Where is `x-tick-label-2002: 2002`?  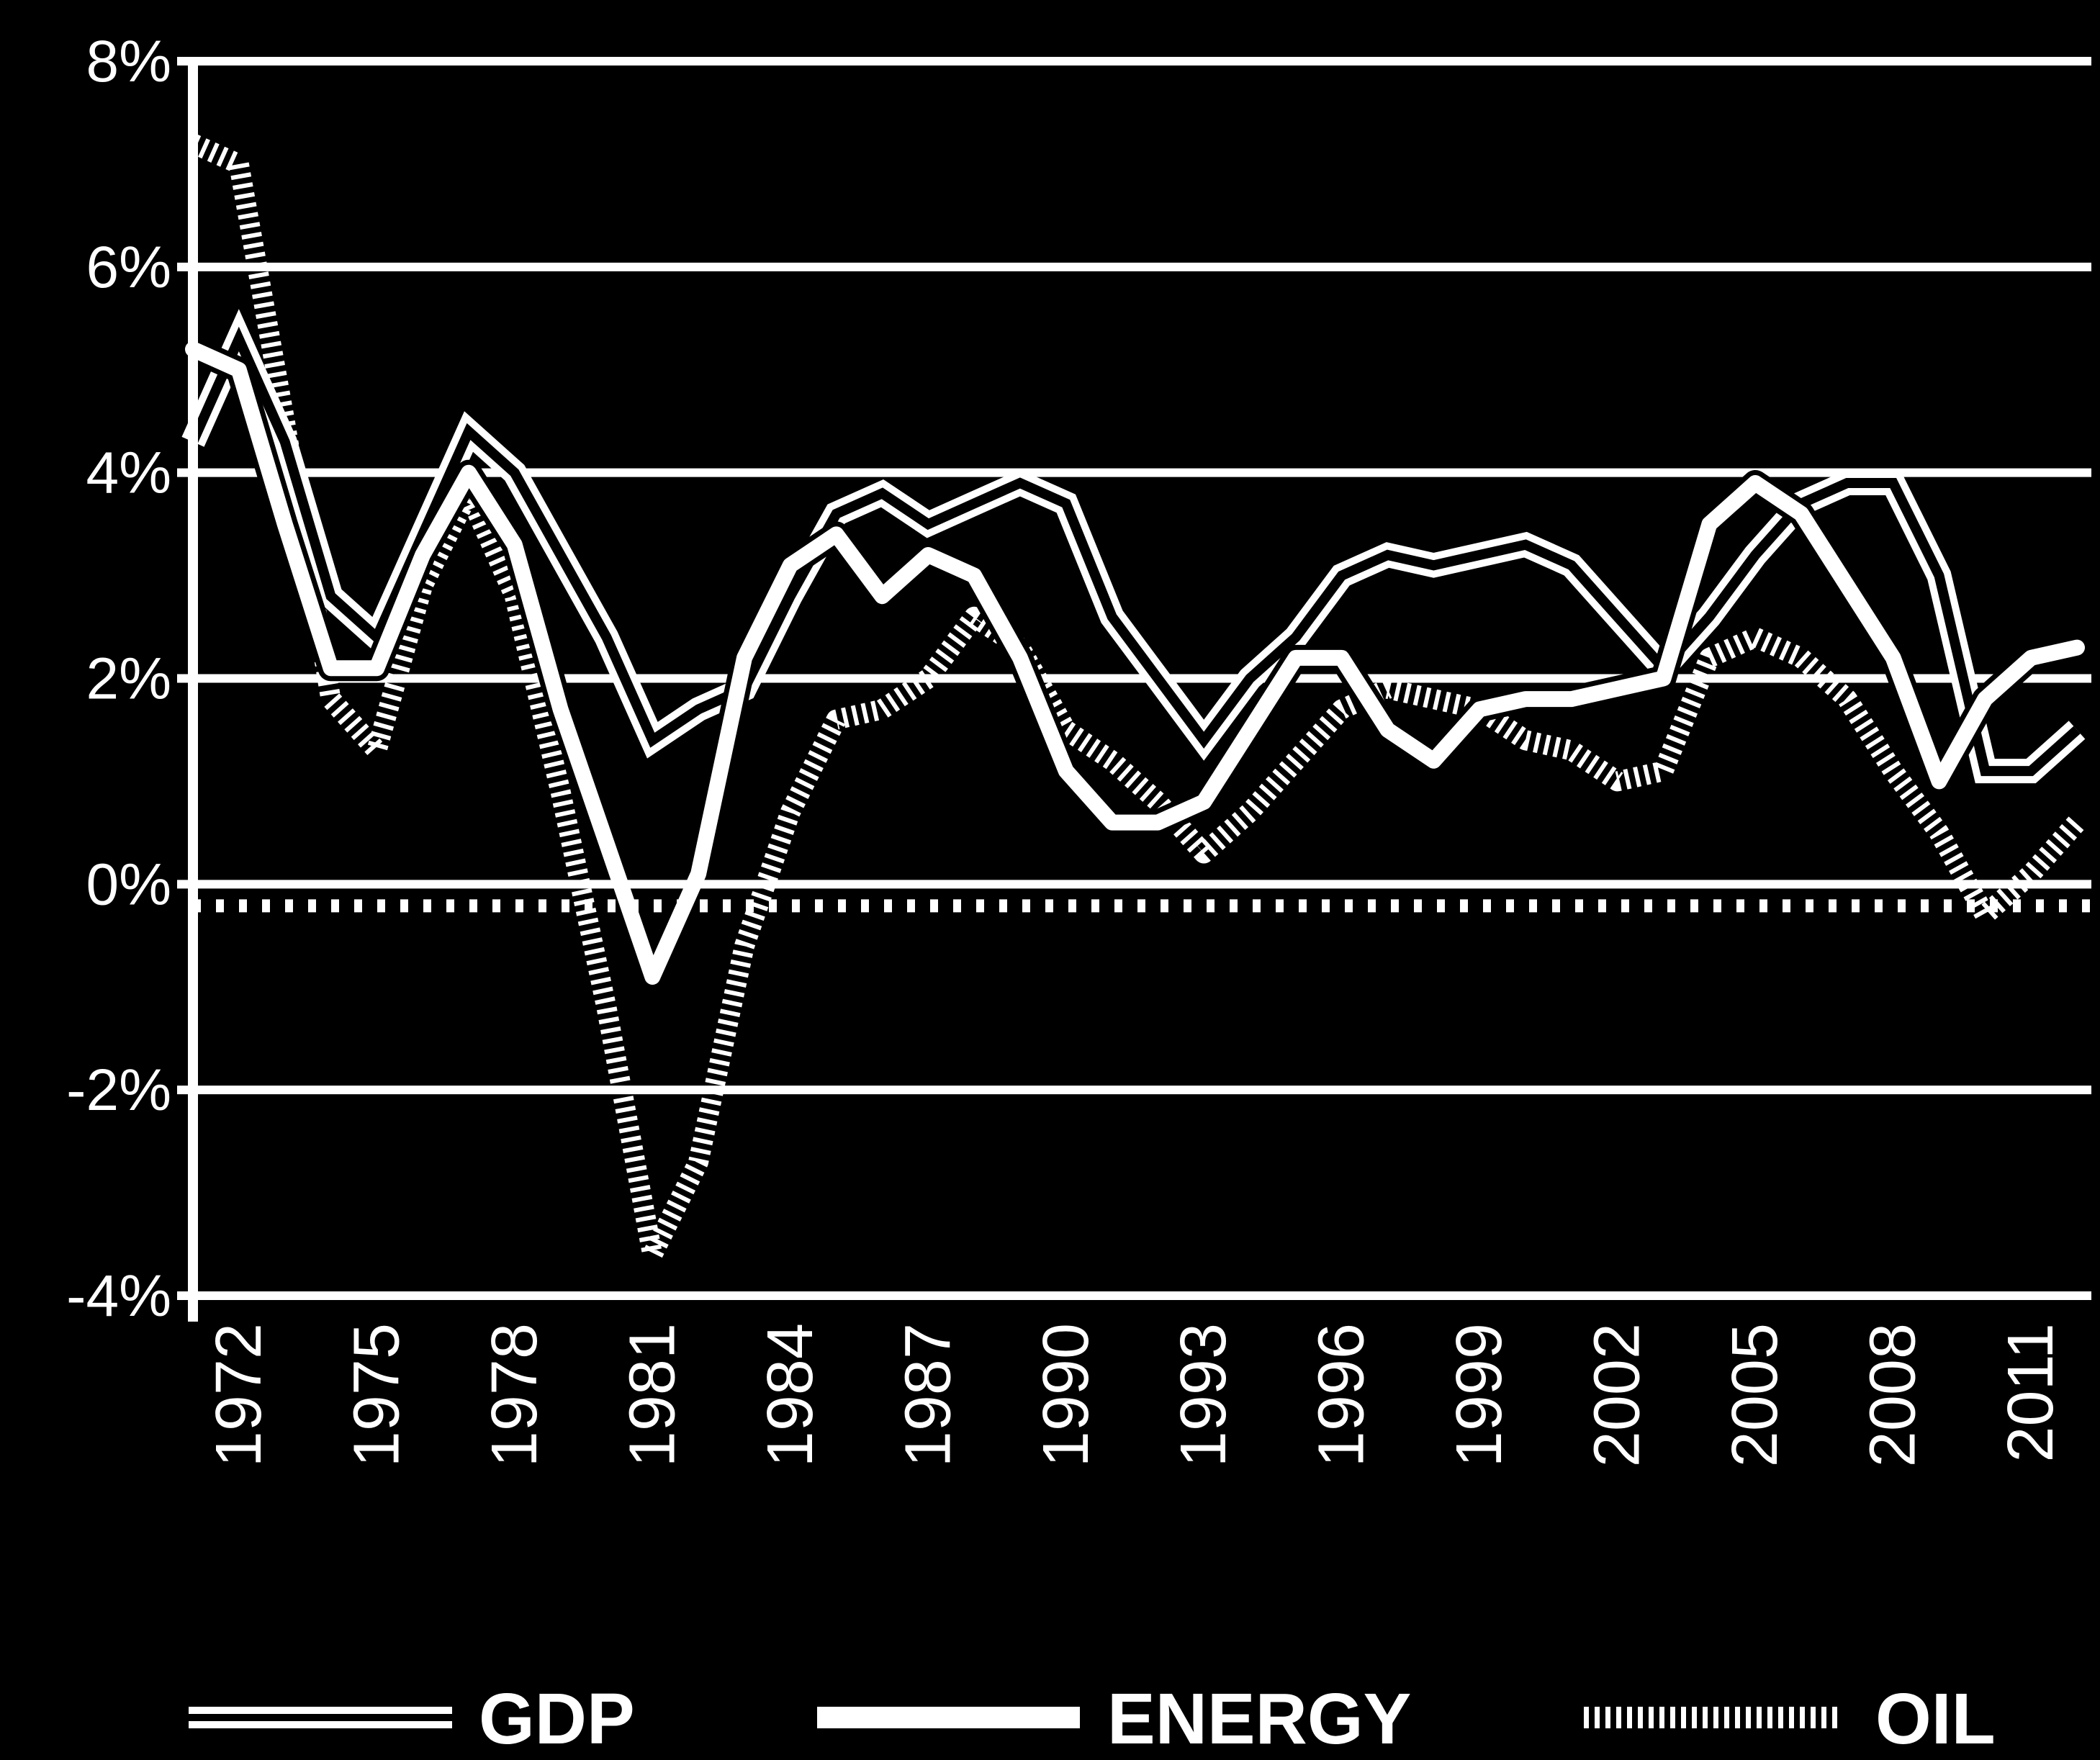 x-tick-label-2002: 2002 is located at coordinates (1618, 1395).